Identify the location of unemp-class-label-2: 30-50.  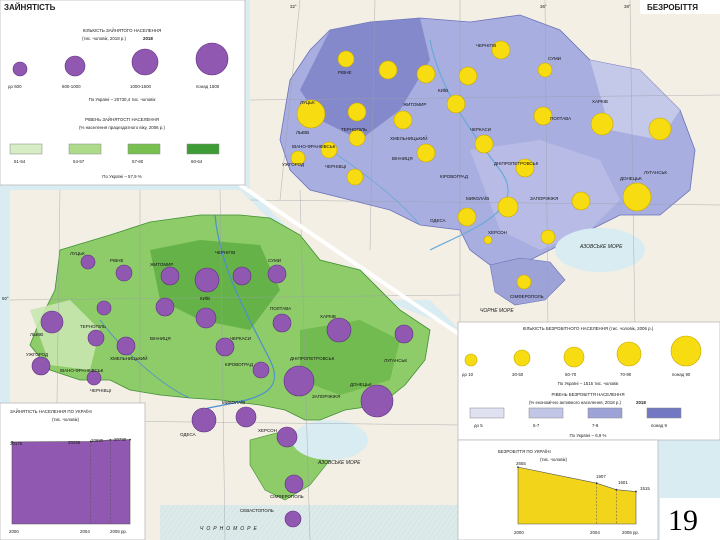
(518, 374).